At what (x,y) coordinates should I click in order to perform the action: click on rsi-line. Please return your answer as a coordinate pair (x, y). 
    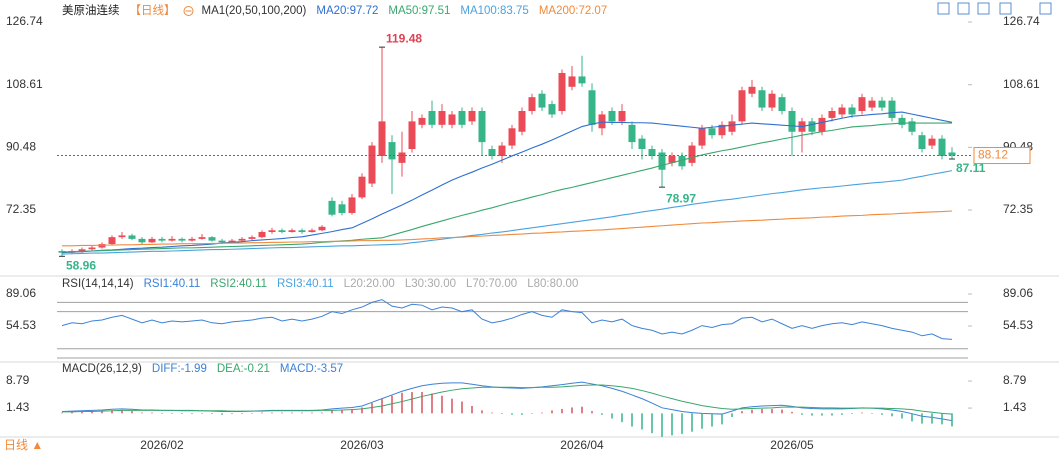
    Looking at the image, I should click on (507, 319).